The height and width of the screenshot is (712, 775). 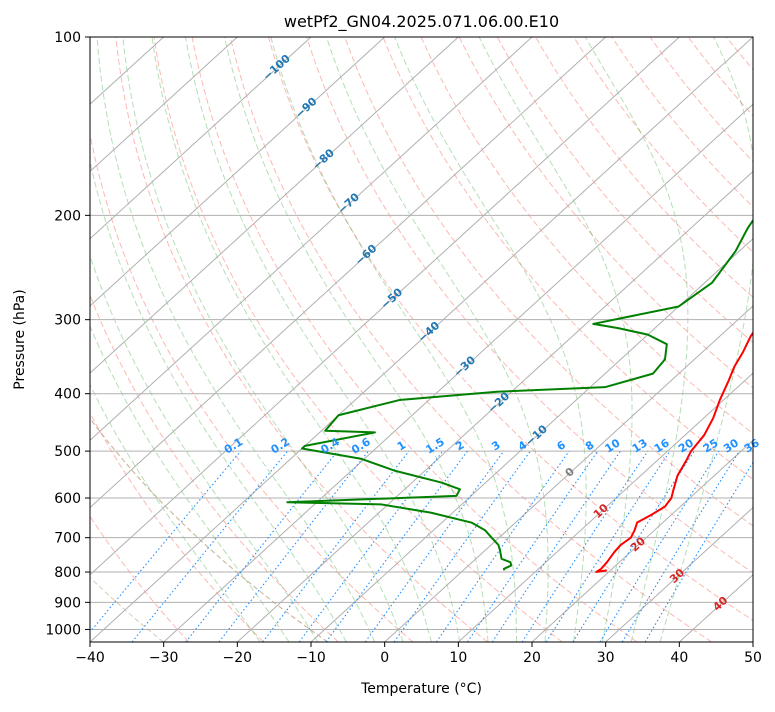 I want to click on y-tick-label: 600, so click(x=67, y=499).